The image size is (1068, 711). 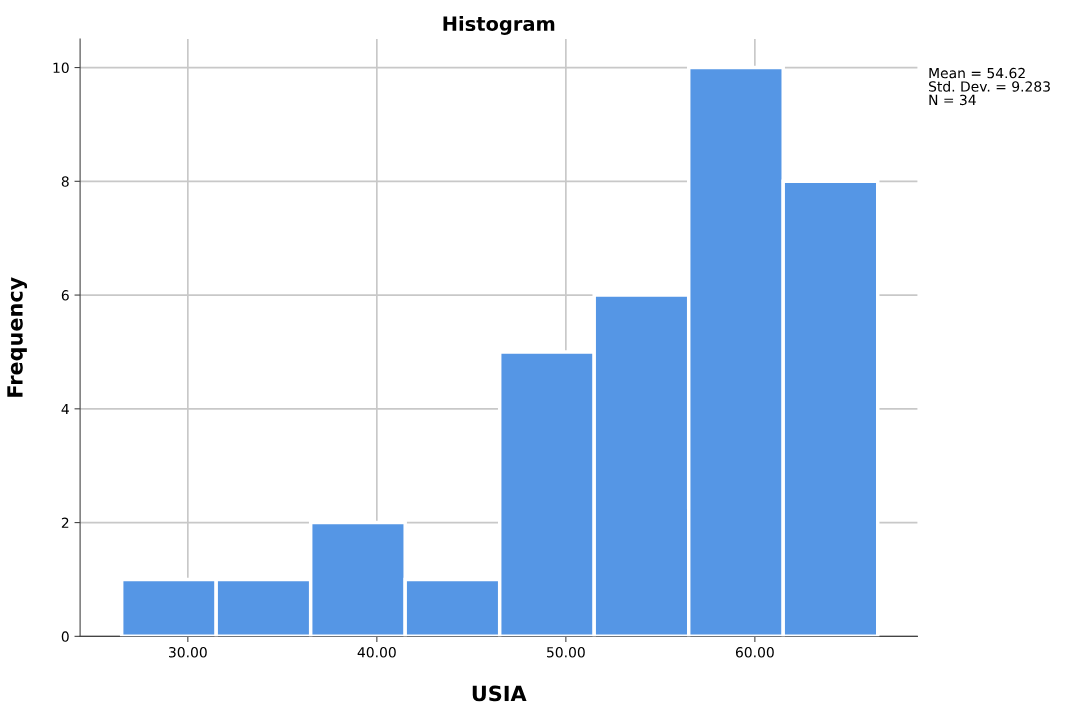 I want to click on x-axis-title: USIA, so click(x=499, y=693).